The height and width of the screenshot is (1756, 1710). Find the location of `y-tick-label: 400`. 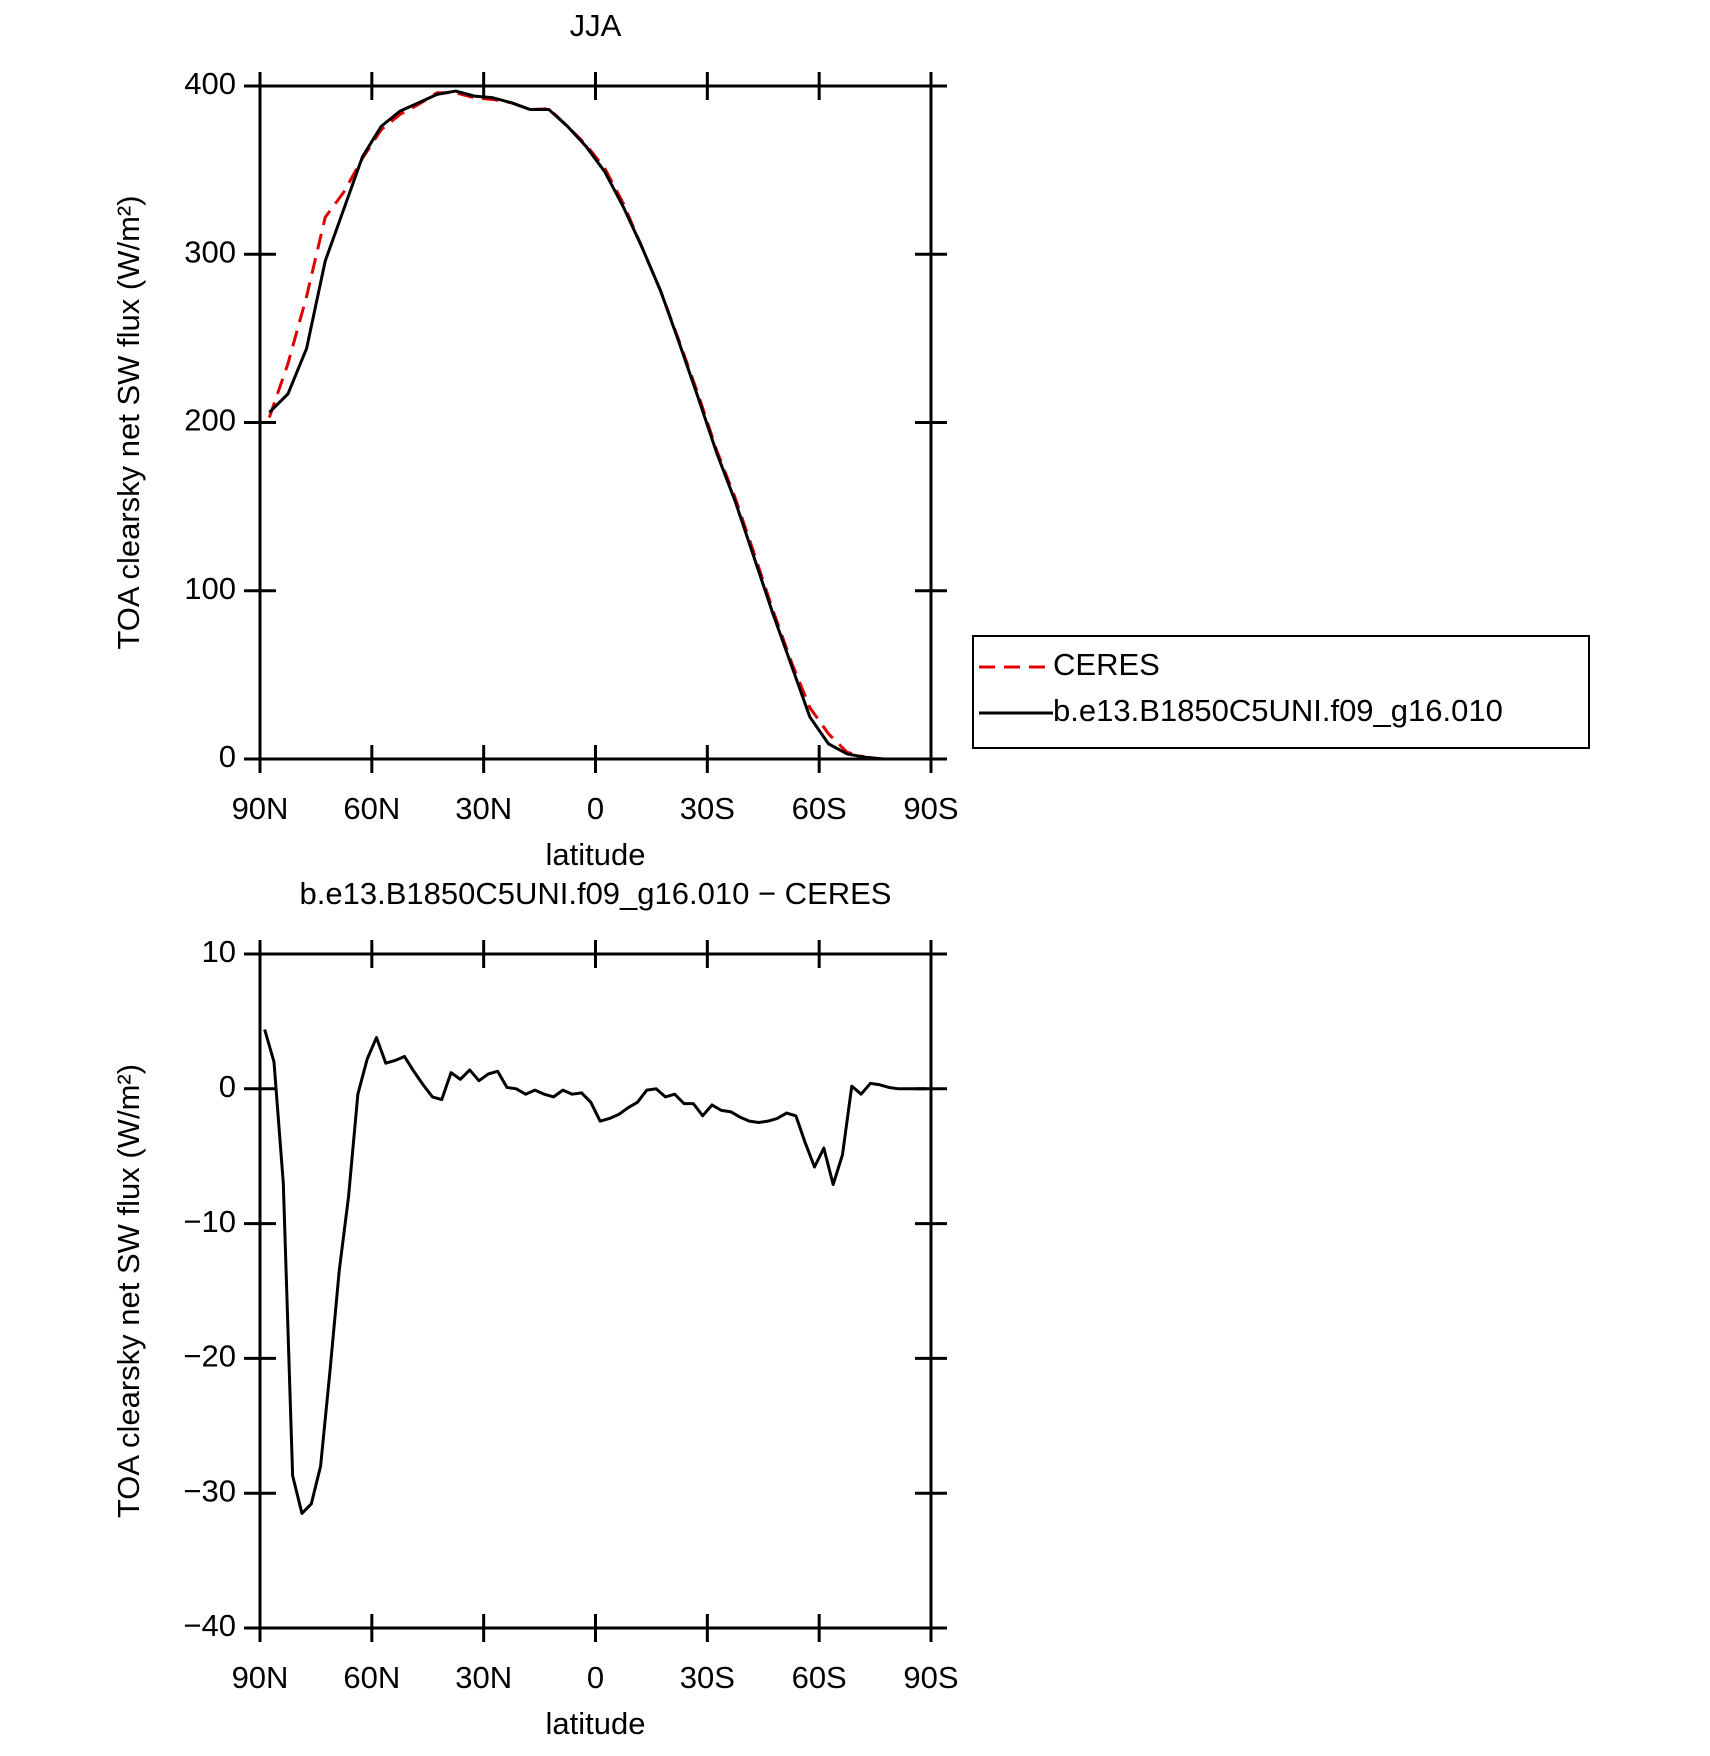

y-tick-label: 400 is located at coordinates (210, 83).